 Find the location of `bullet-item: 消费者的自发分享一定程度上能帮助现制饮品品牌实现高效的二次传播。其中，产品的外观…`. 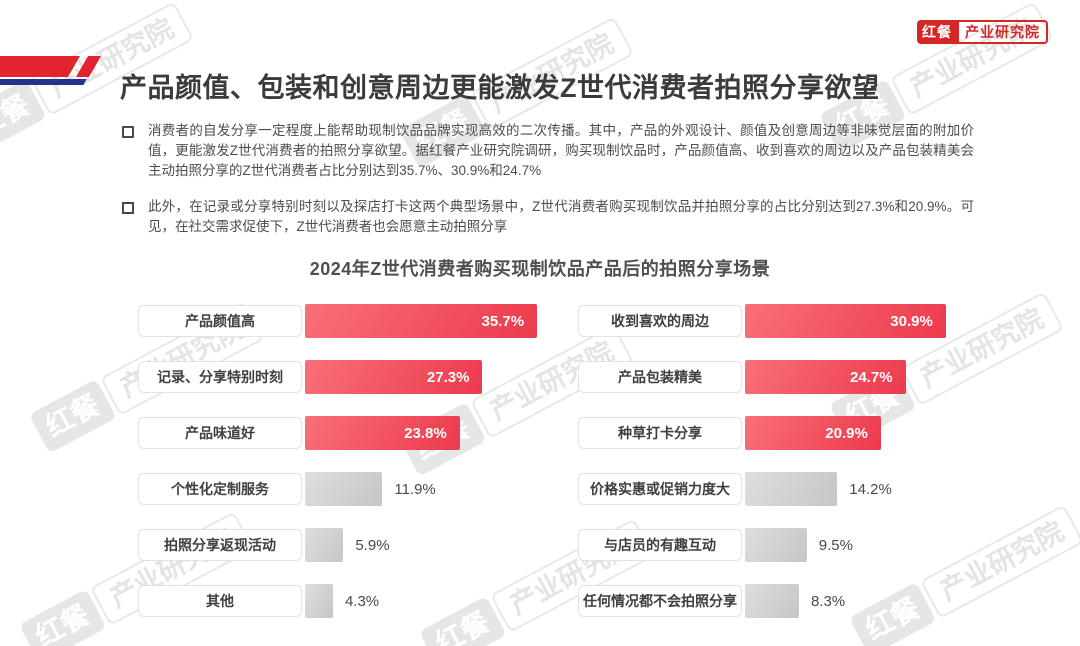

bullet-item: 消费者的自发分享一定程度上能帮助现制饮品品牌实现高效的二次传播。其中，产品的外观… is located at coordinates (548, 151).